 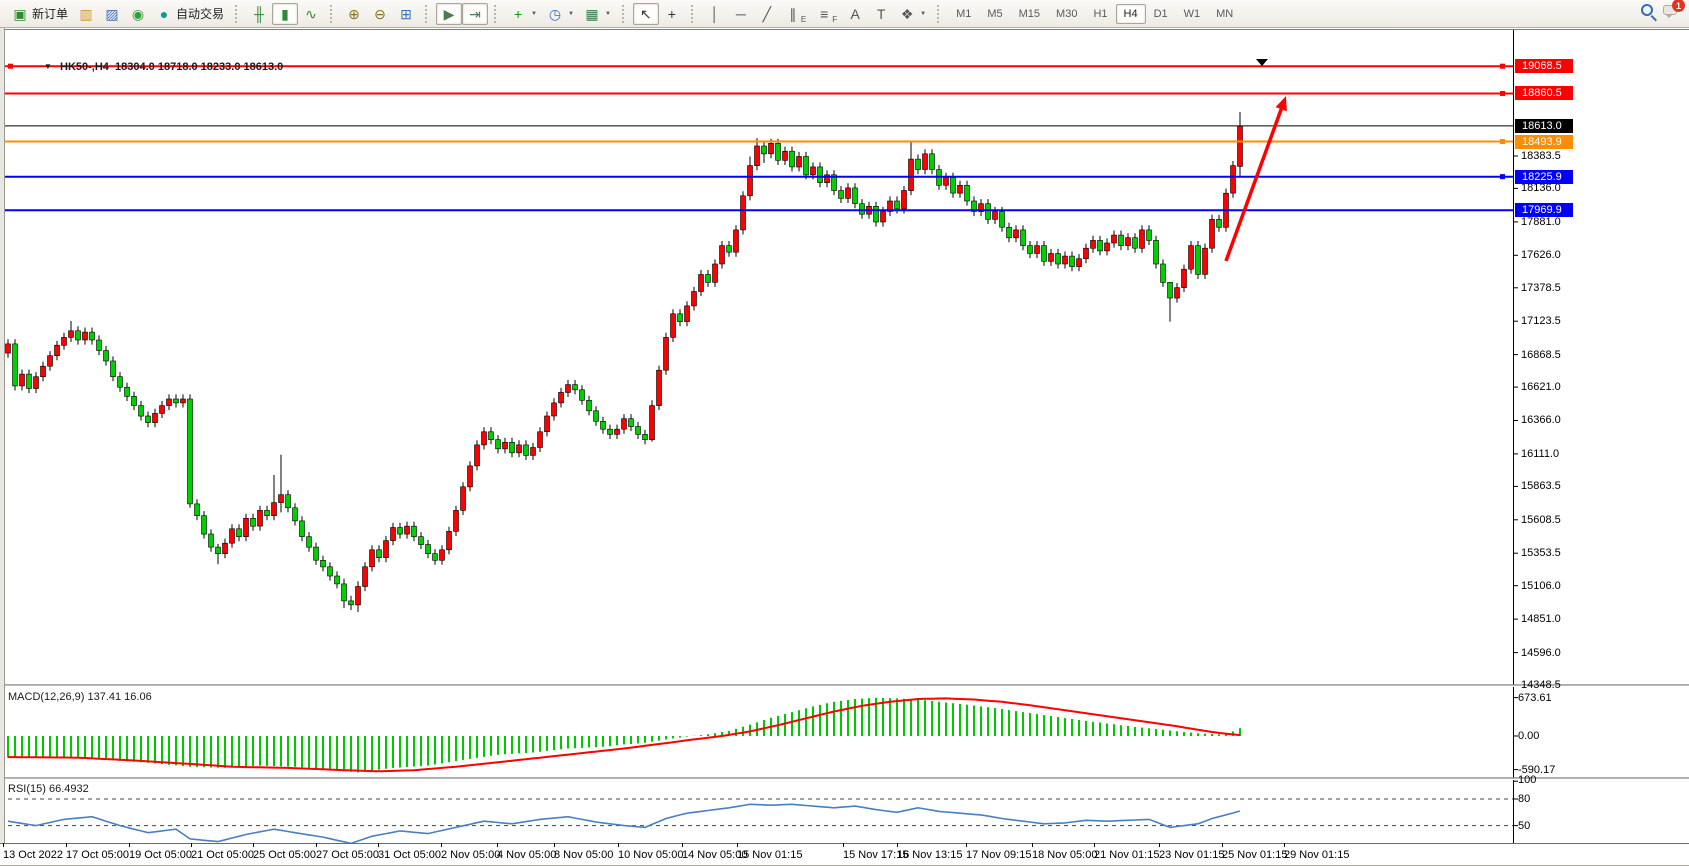 I want to click on horizontal-line-icon: ─, so click(x=740, y=13).